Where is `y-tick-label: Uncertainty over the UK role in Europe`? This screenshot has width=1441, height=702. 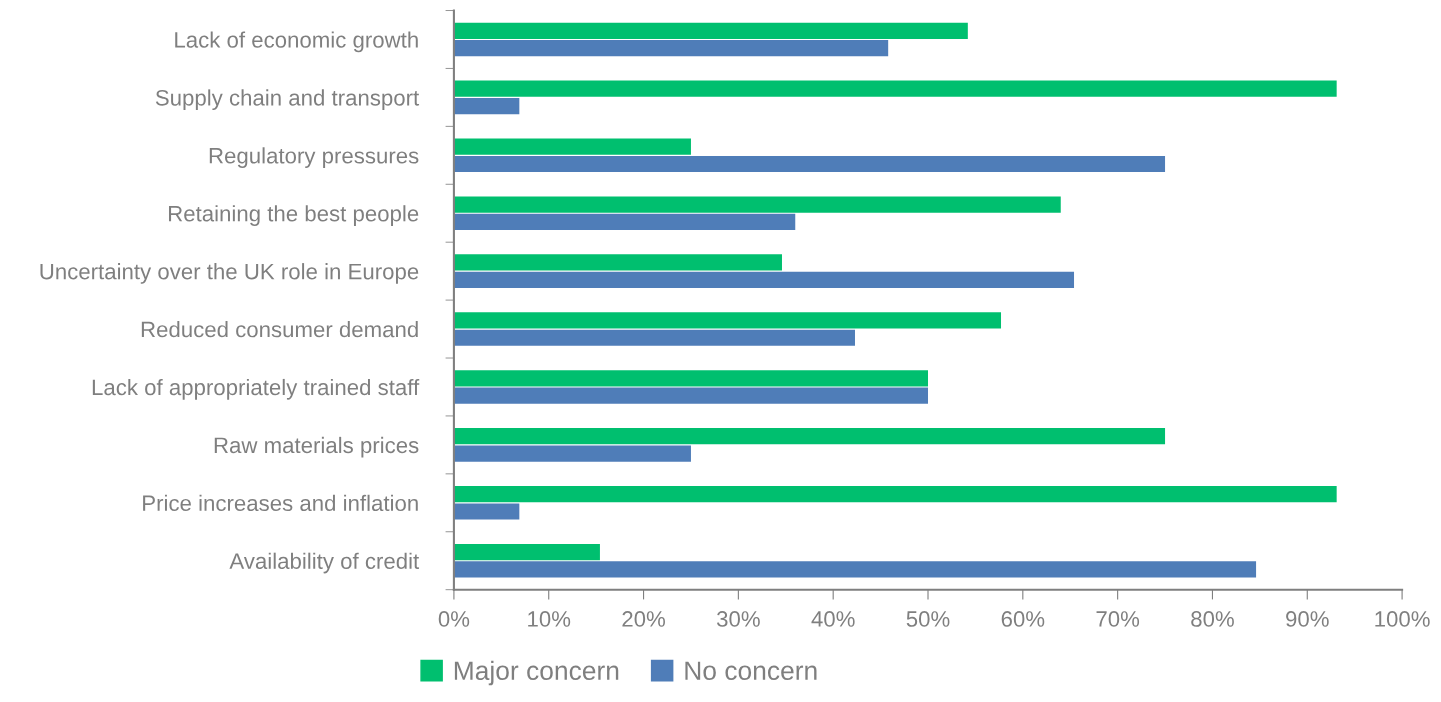
y-tick-label: Uncertainty over the UK role in Europe is located at coordinates (229, 273).